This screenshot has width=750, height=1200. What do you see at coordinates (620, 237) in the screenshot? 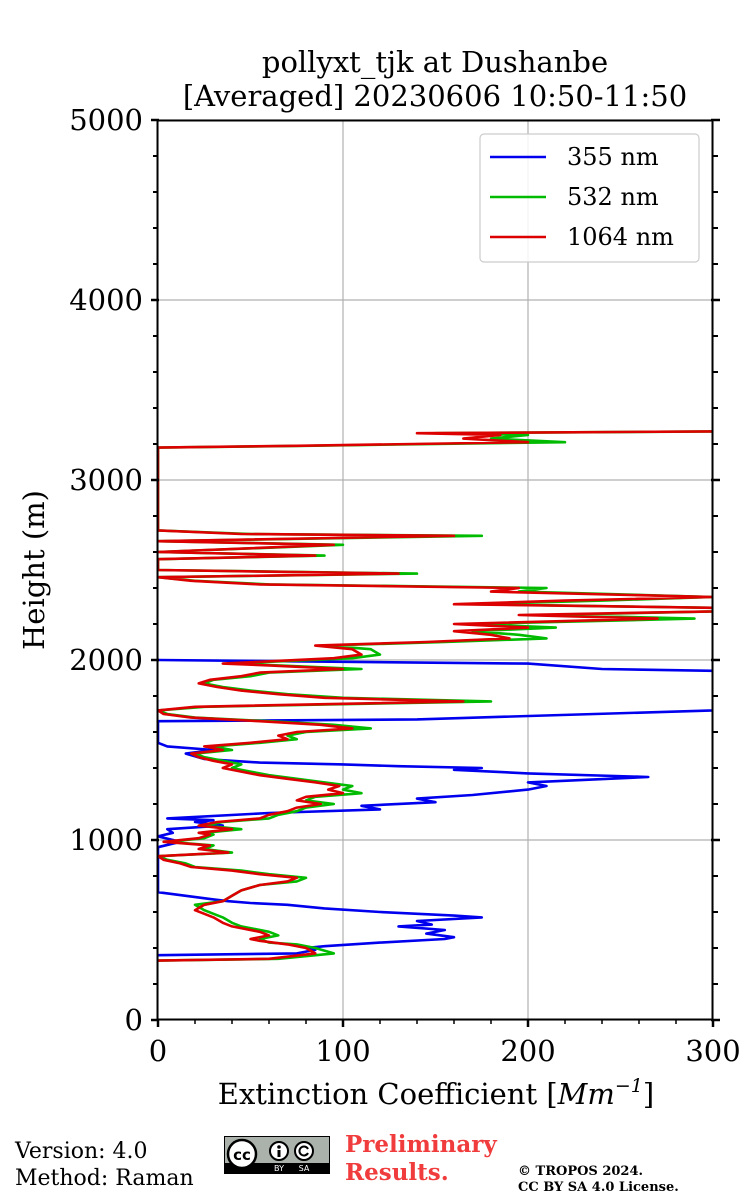
I see `legend-label: 1064 nm` at bounding box center [620, 237].